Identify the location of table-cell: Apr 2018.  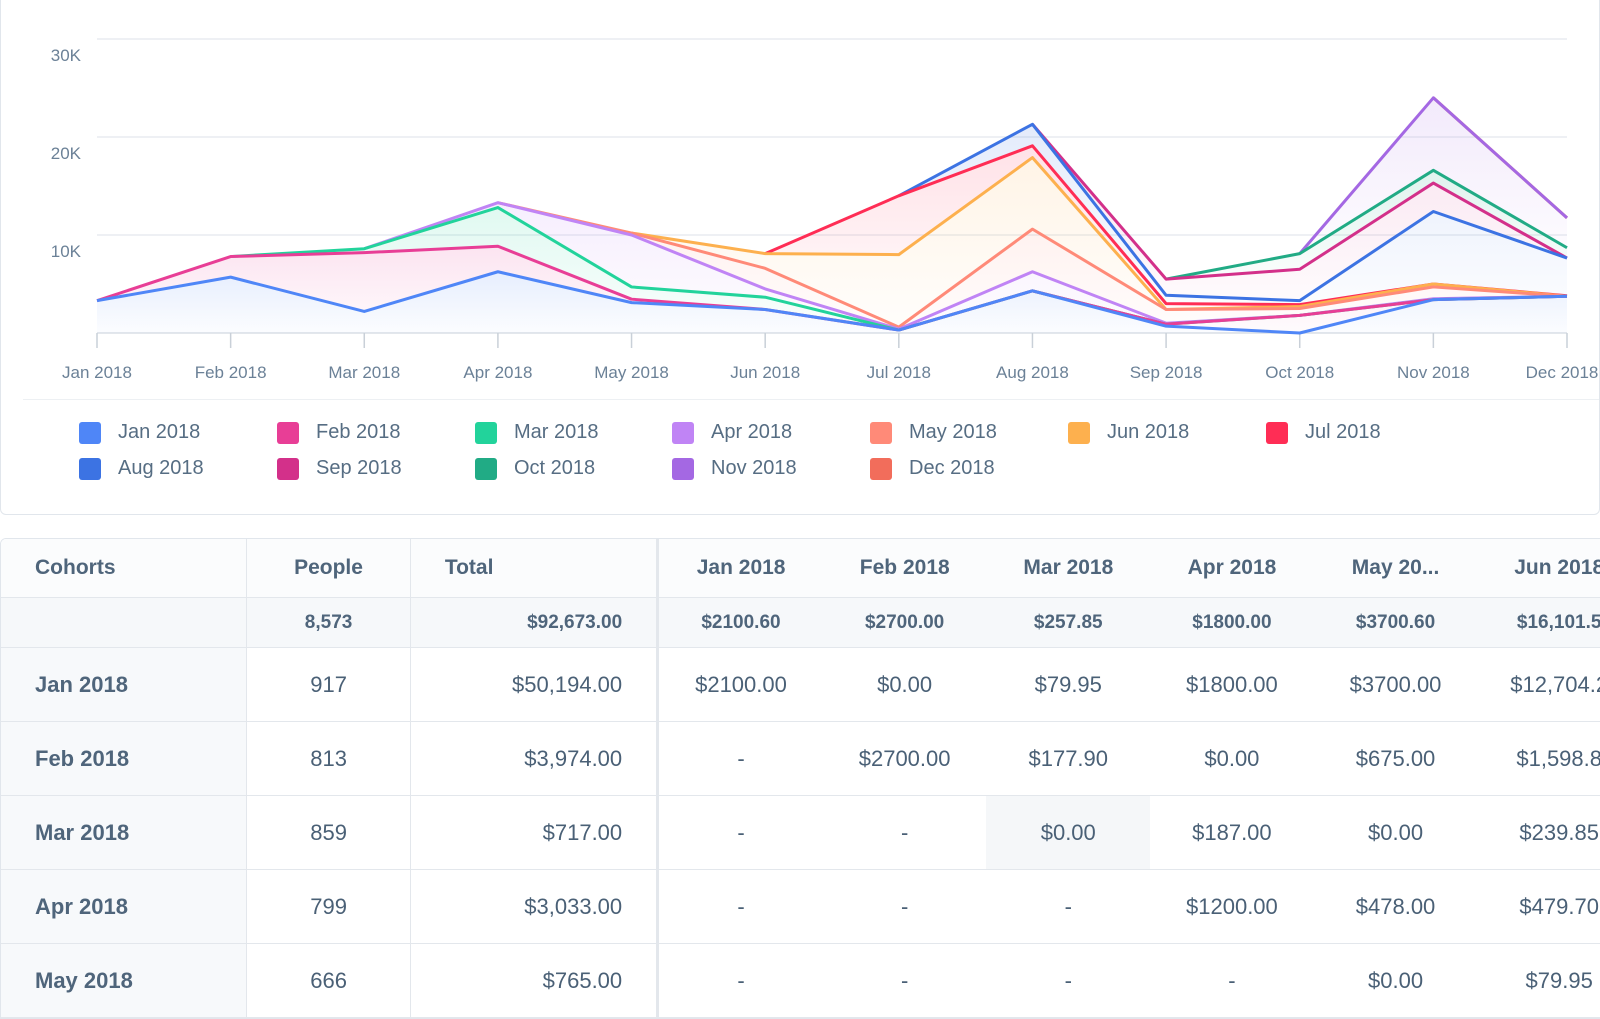
(124, 906).